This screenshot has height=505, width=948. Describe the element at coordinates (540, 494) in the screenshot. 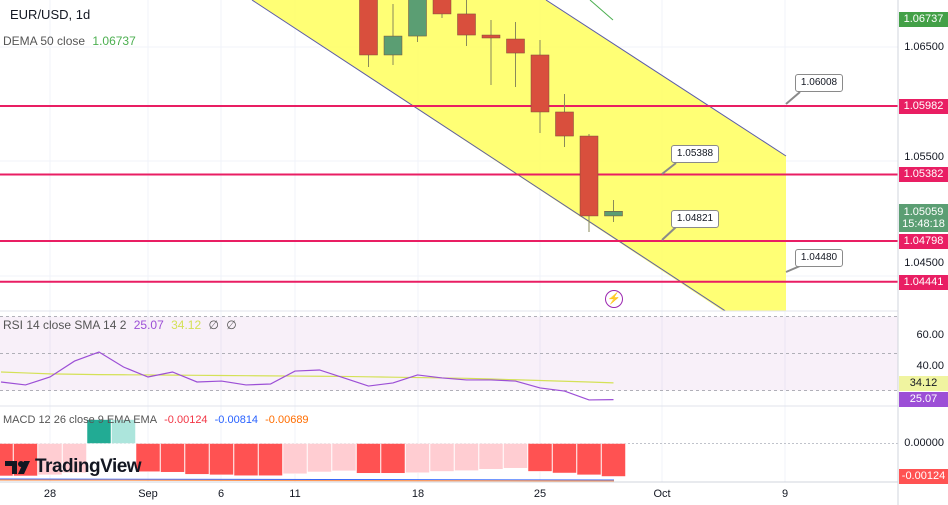

I see `time-tick: 25` at that location.